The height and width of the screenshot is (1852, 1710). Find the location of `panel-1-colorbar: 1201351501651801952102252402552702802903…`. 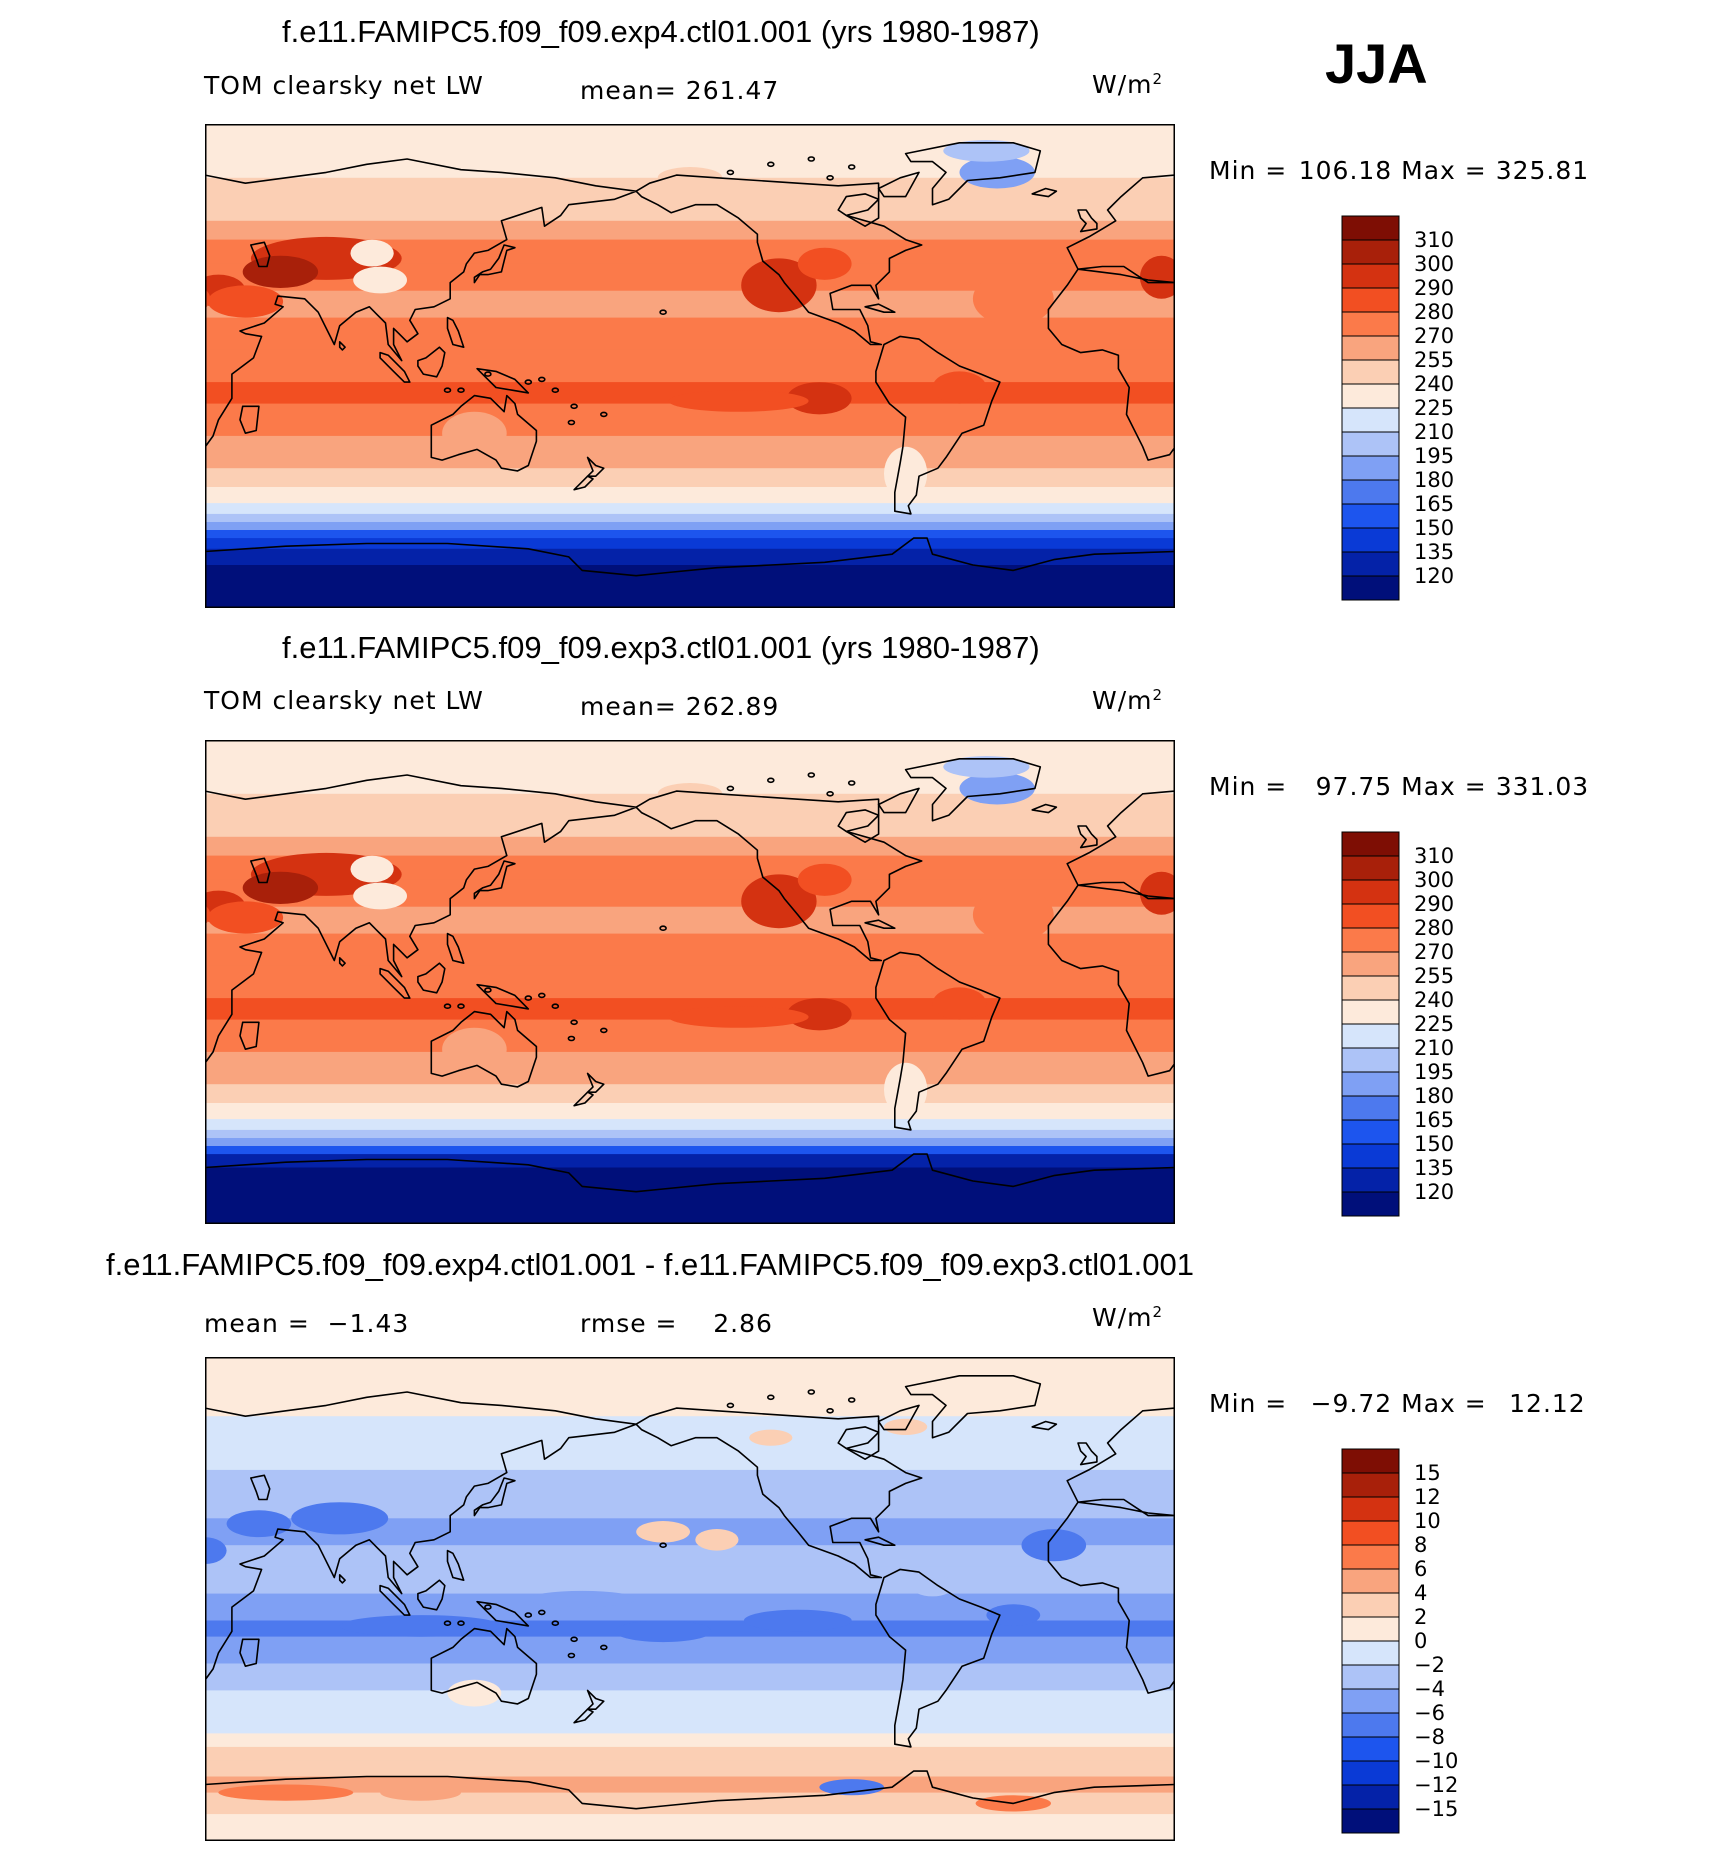

panel-1-colorbar: 1201351501651801952102252402552702802903… is located at coordinates (1397, 408).